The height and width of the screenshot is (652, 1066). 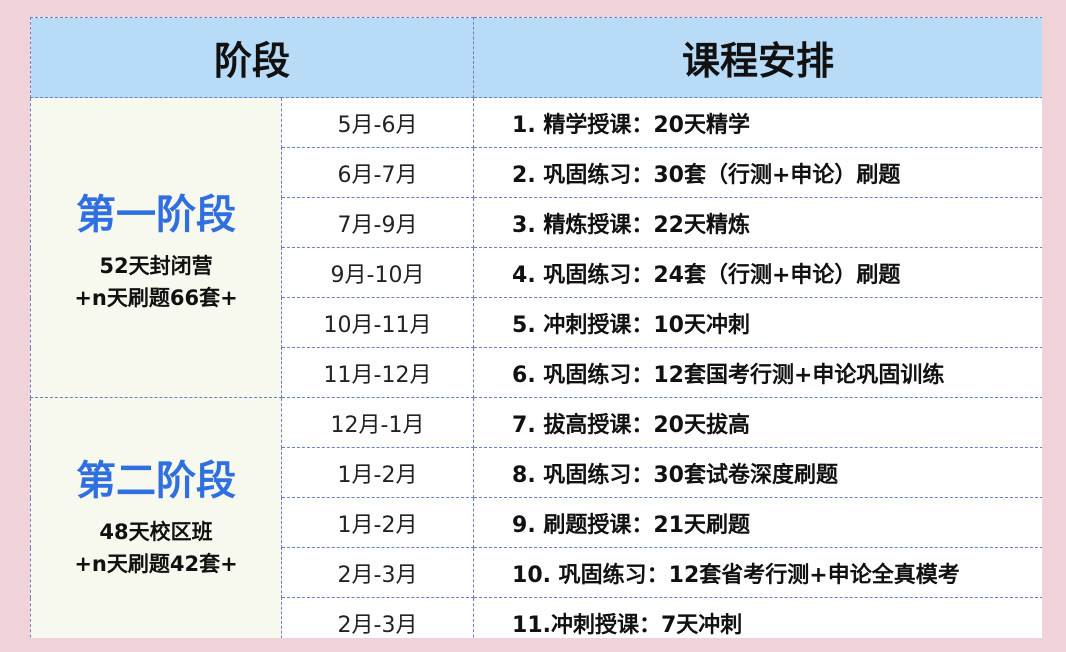 I want to click on course-cell: 8. 巩固练习：30套试卷深度刷题, so click(x=757, y=472).